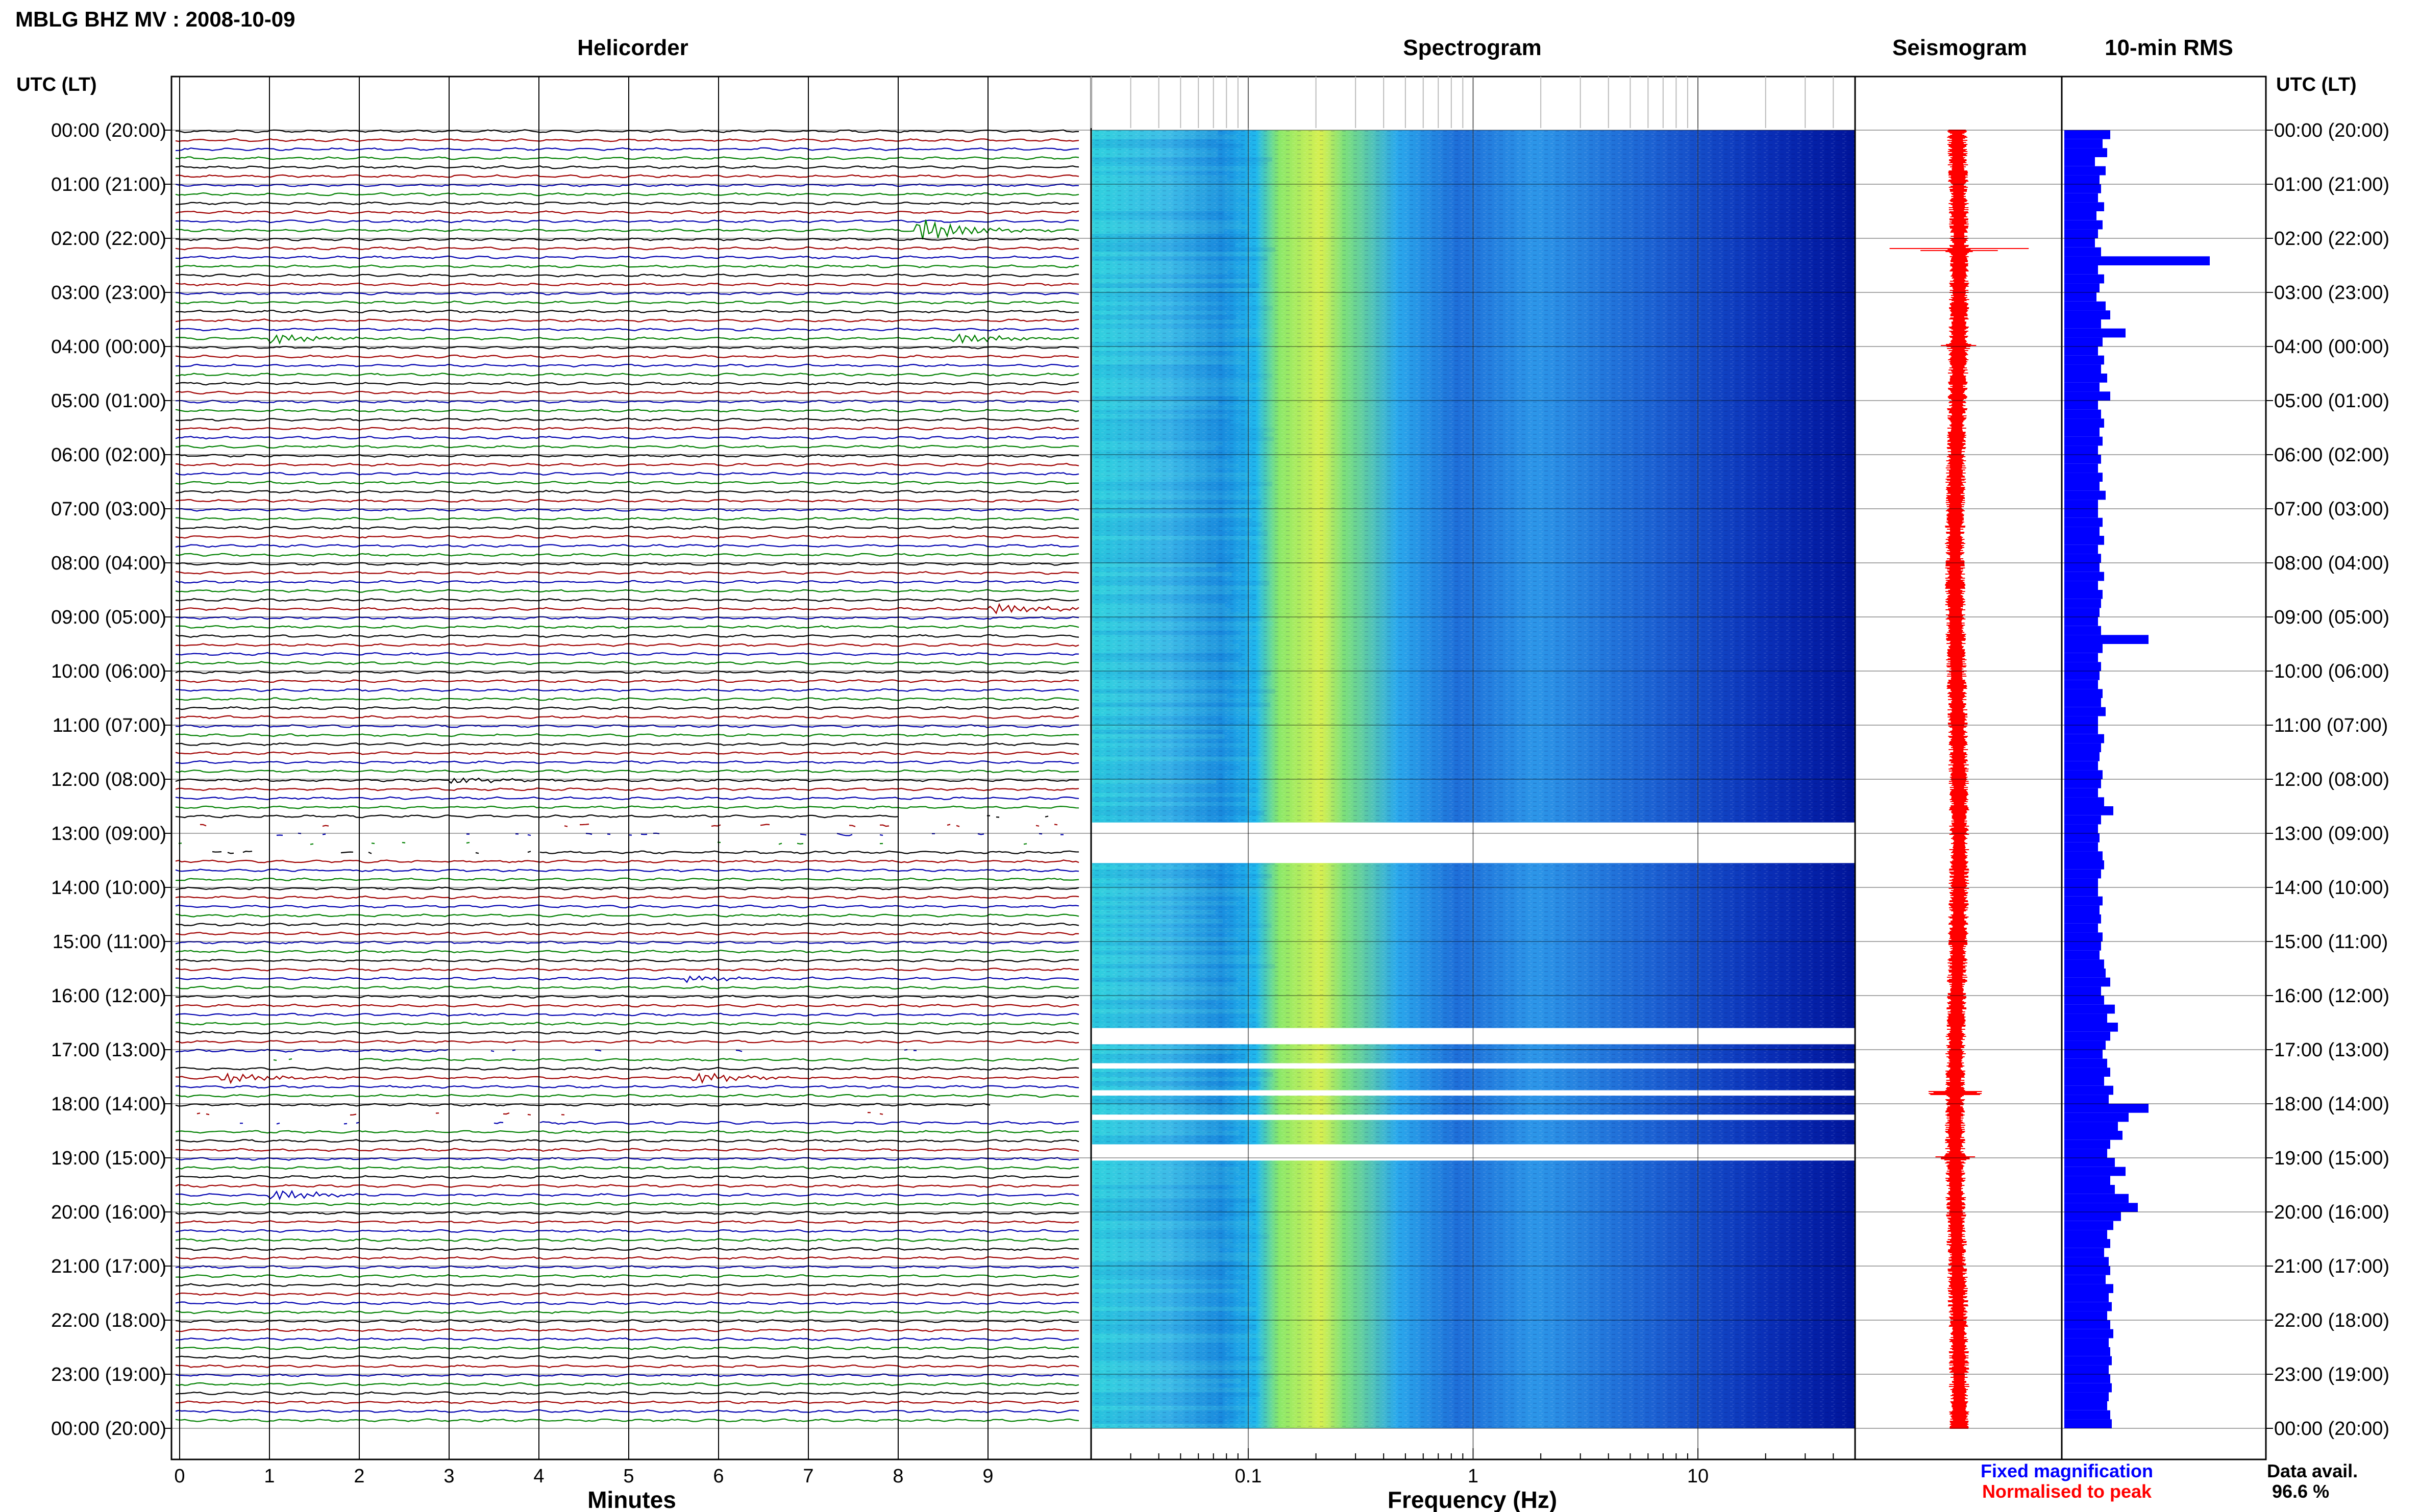 The image size is (2419, 1512). I want to click on legend-normalised-to-peak: Normalised to peak, so click(2067, 1491).